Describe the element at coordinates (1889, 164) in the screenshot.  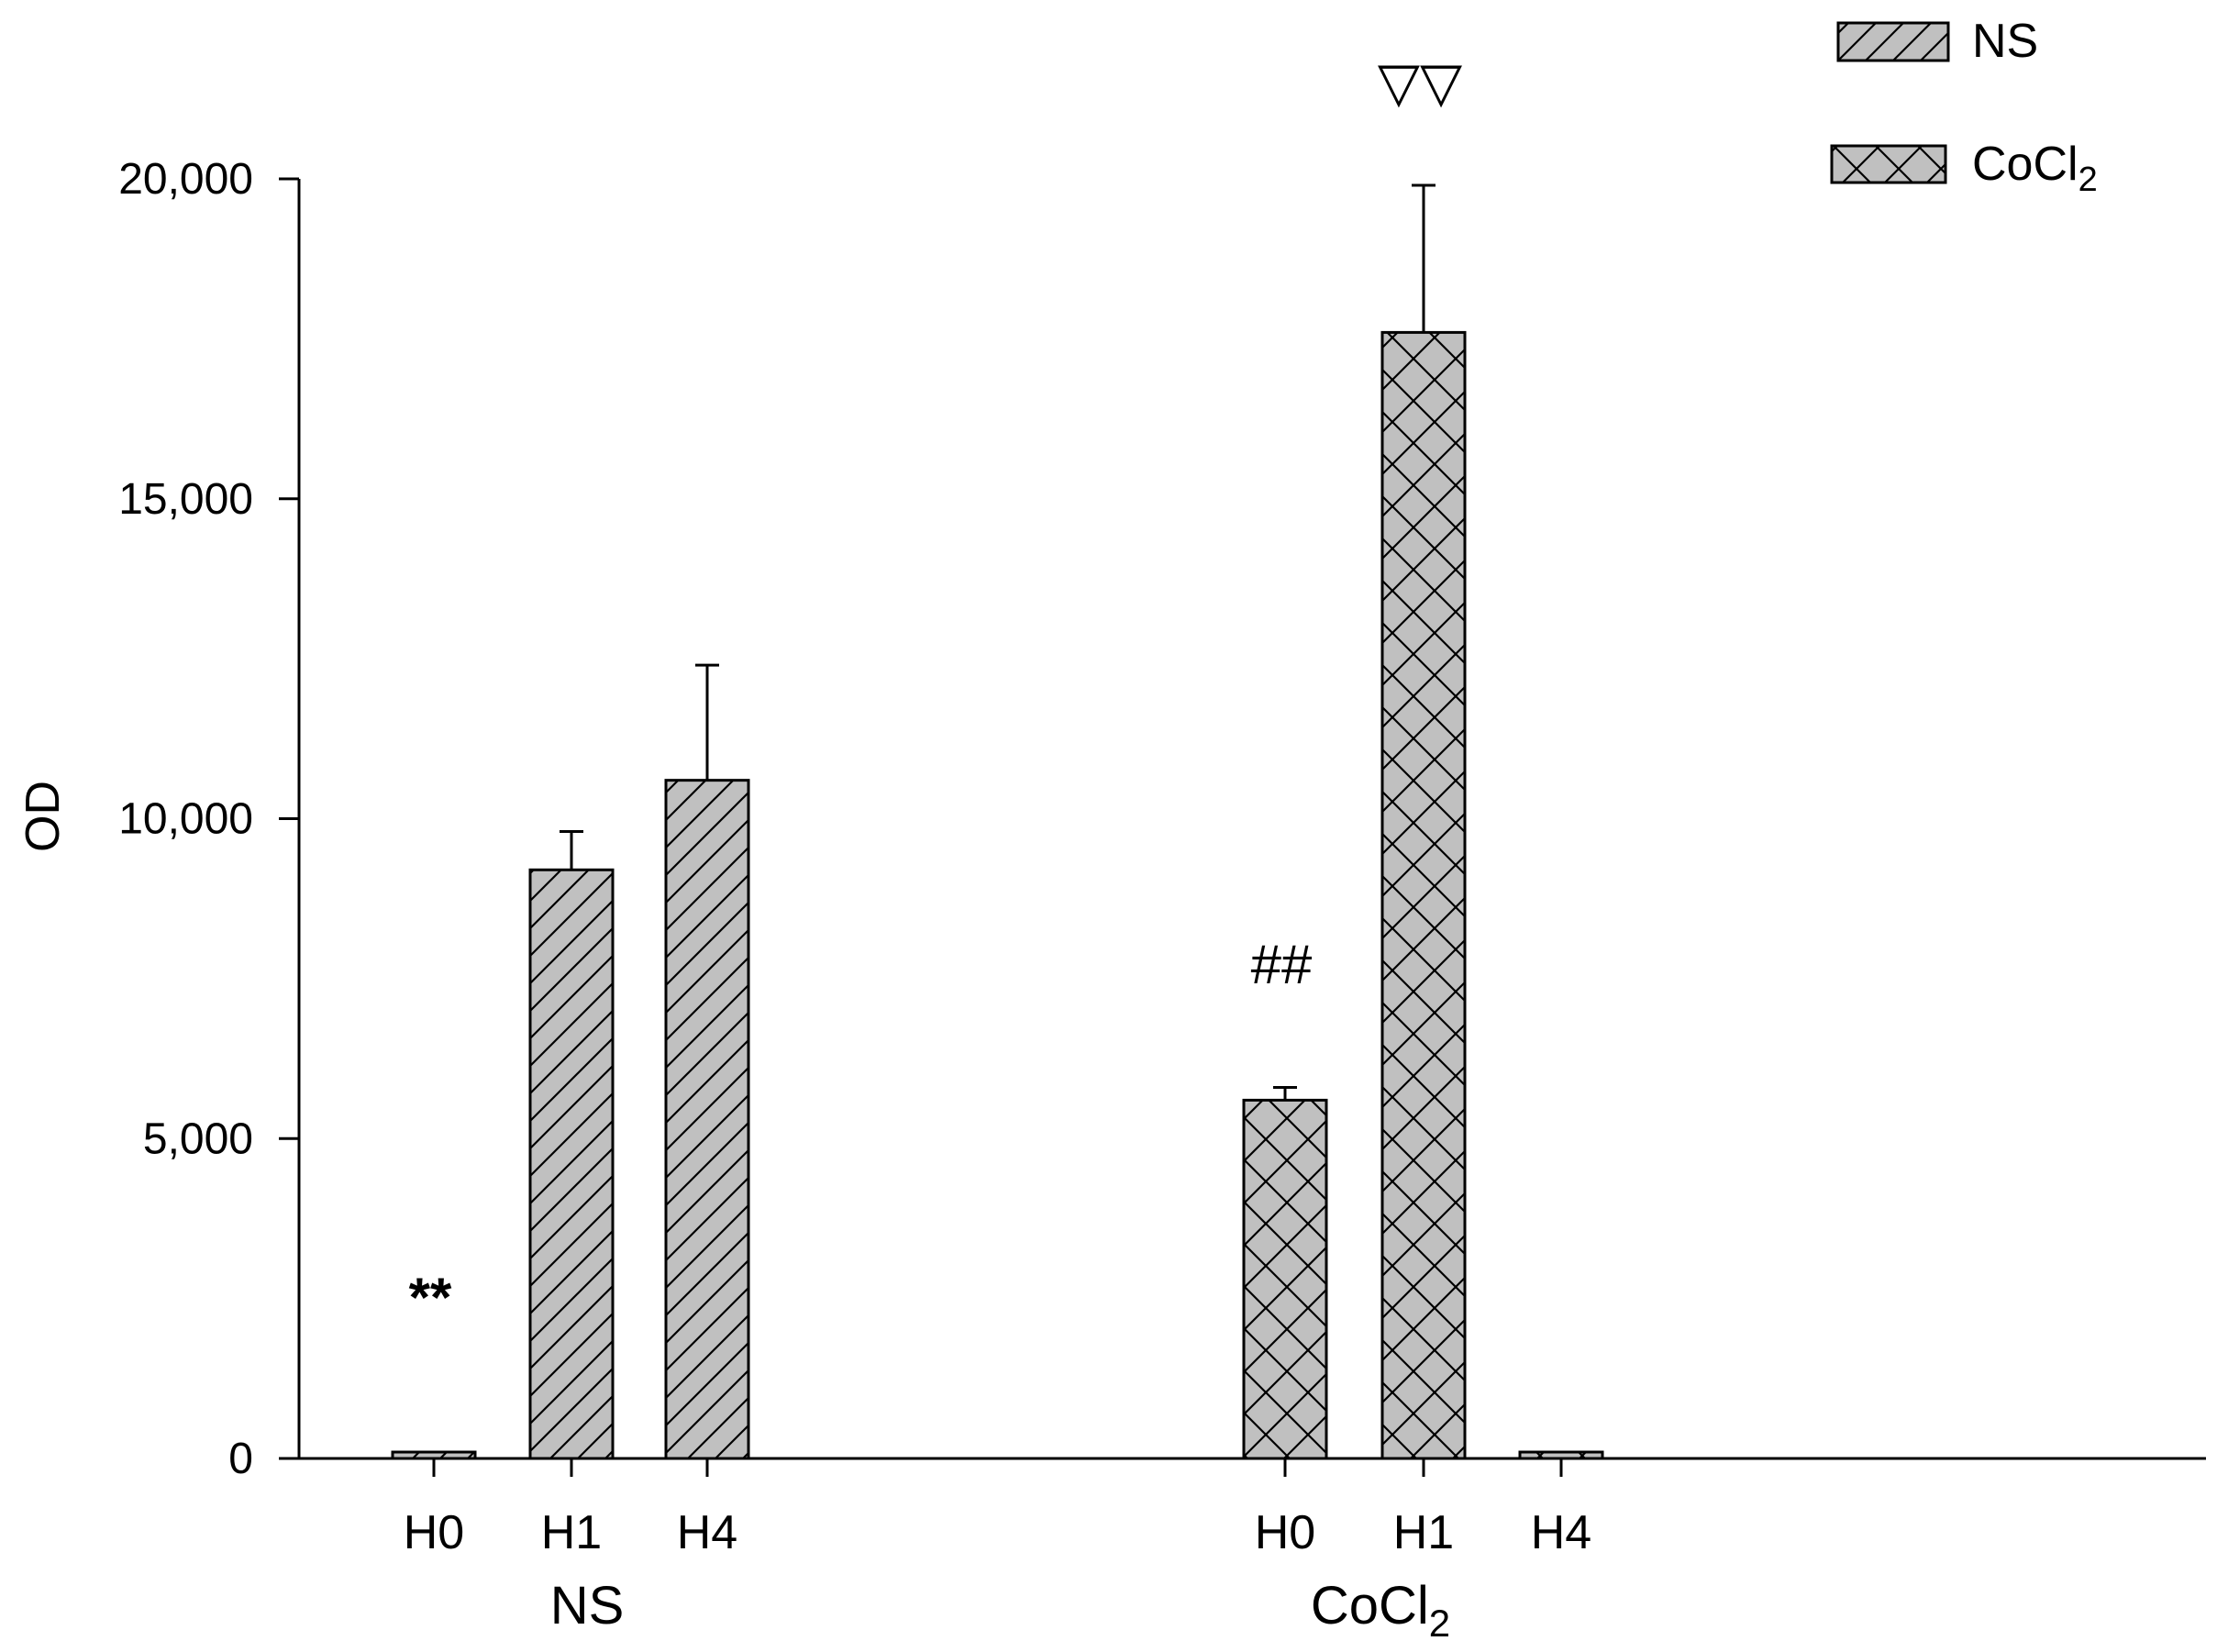
I see `legend-swatch-cocl2` at that location.